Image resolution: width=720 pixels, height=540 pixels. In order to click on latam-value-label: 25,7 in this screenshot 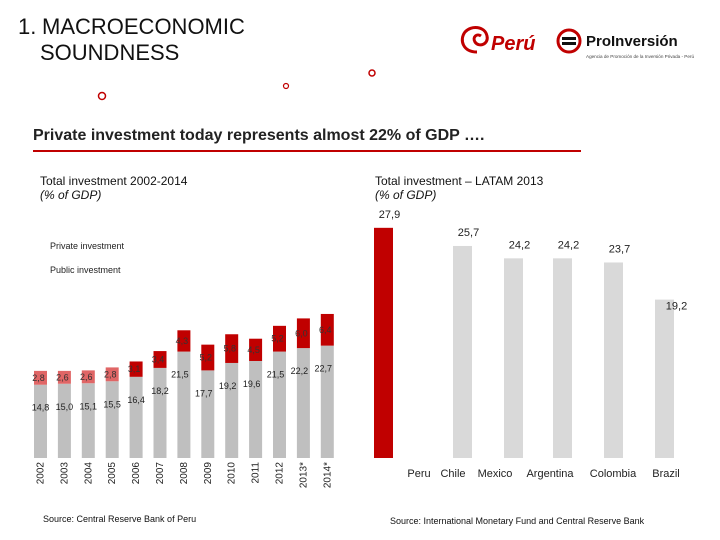, I will do `click(468, 233)`.